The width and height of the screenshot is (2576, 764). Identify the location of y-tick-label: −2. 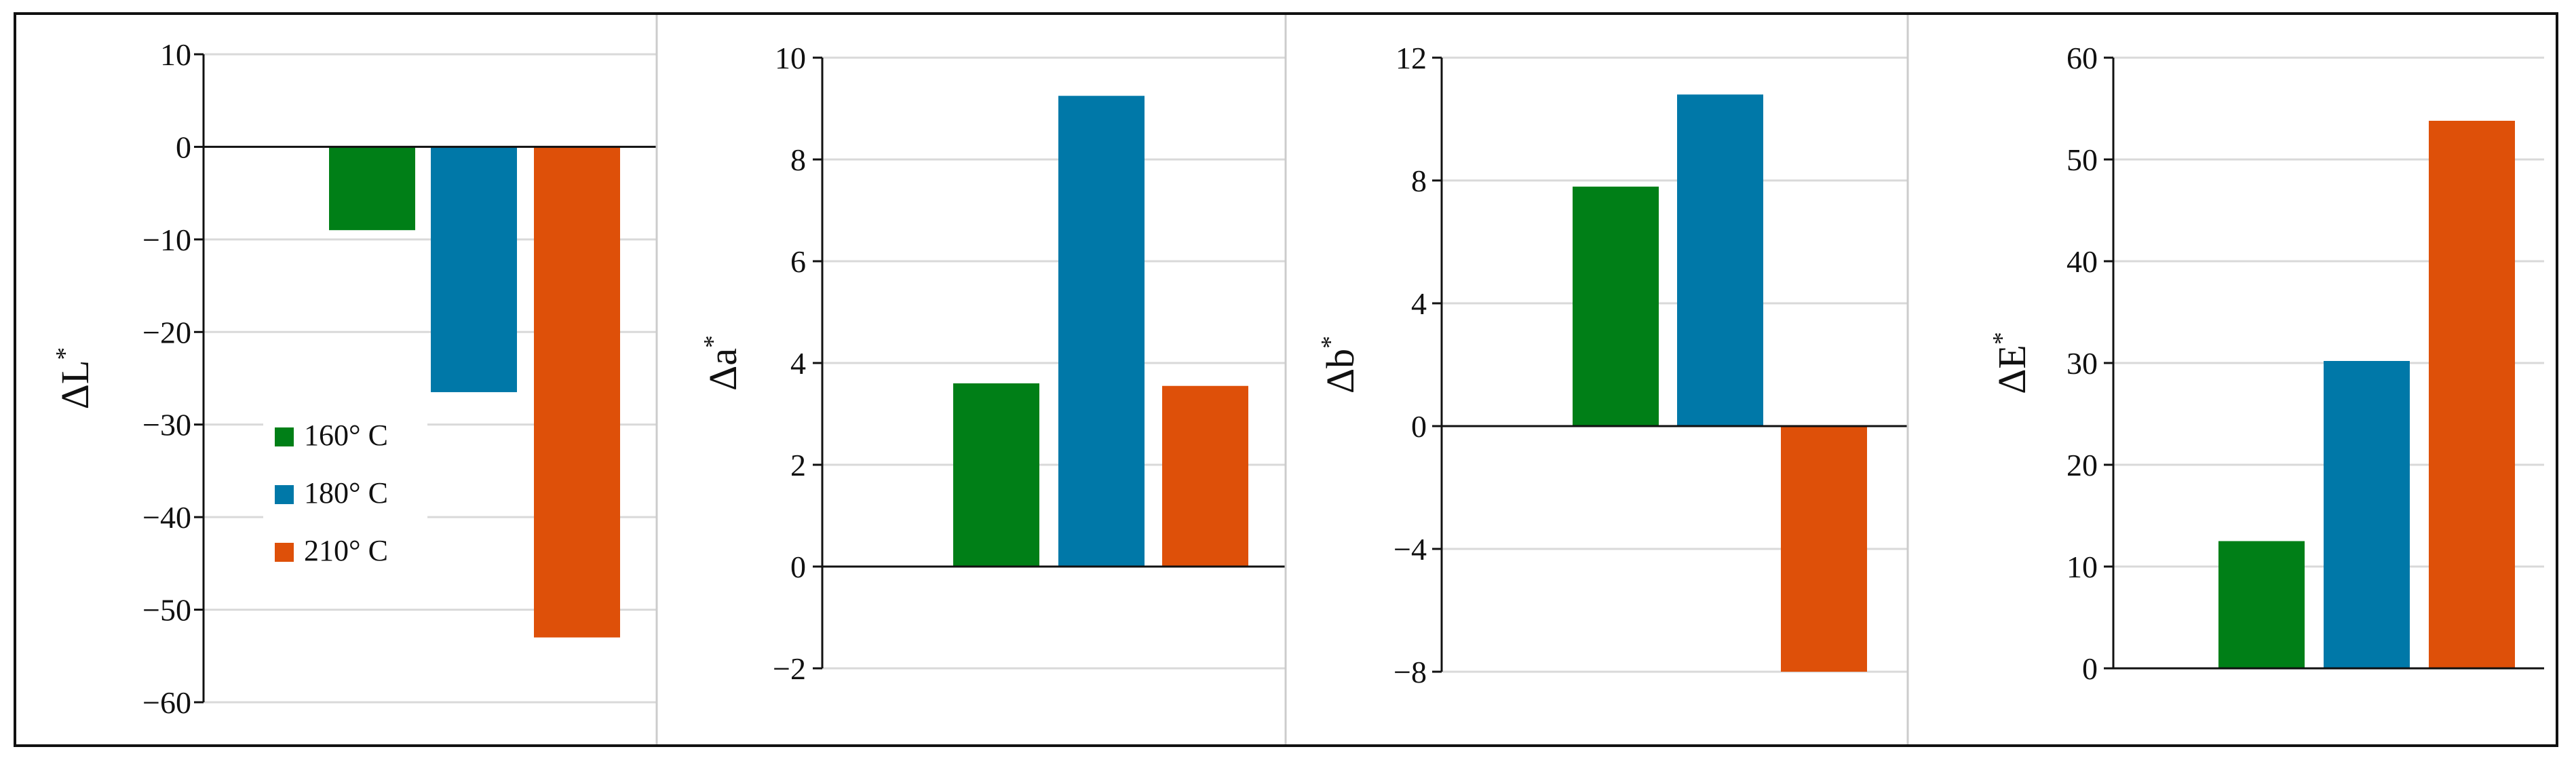
(790, 668).